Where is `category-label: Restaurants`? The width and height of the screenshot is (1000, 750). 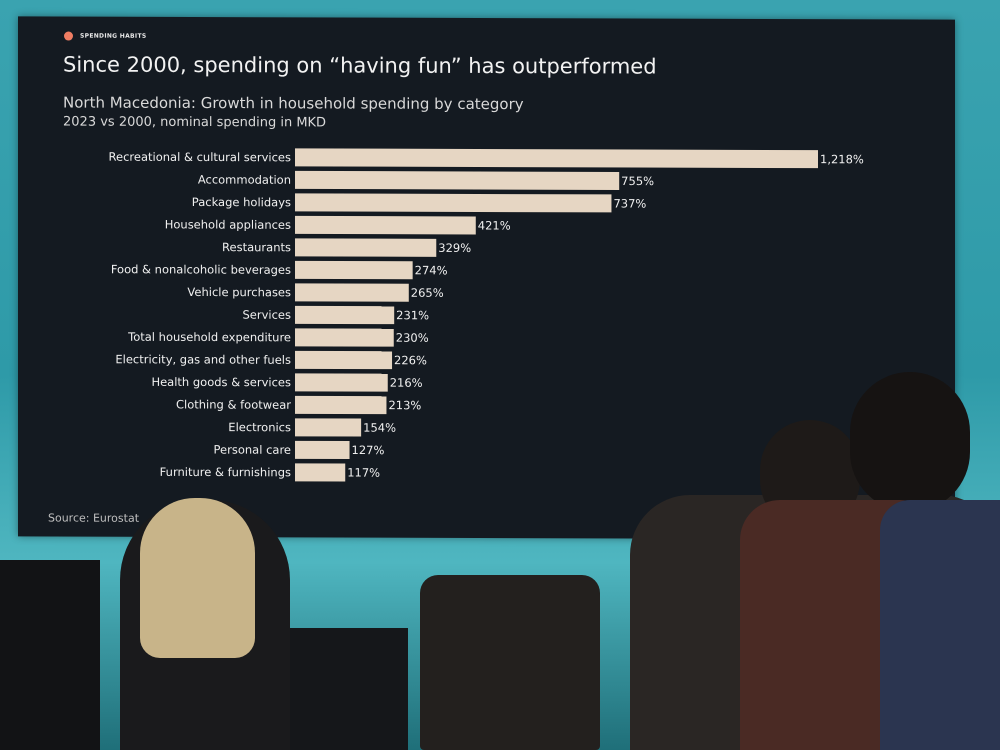 category-label: Restaurants is located at coordinates (256, 247).